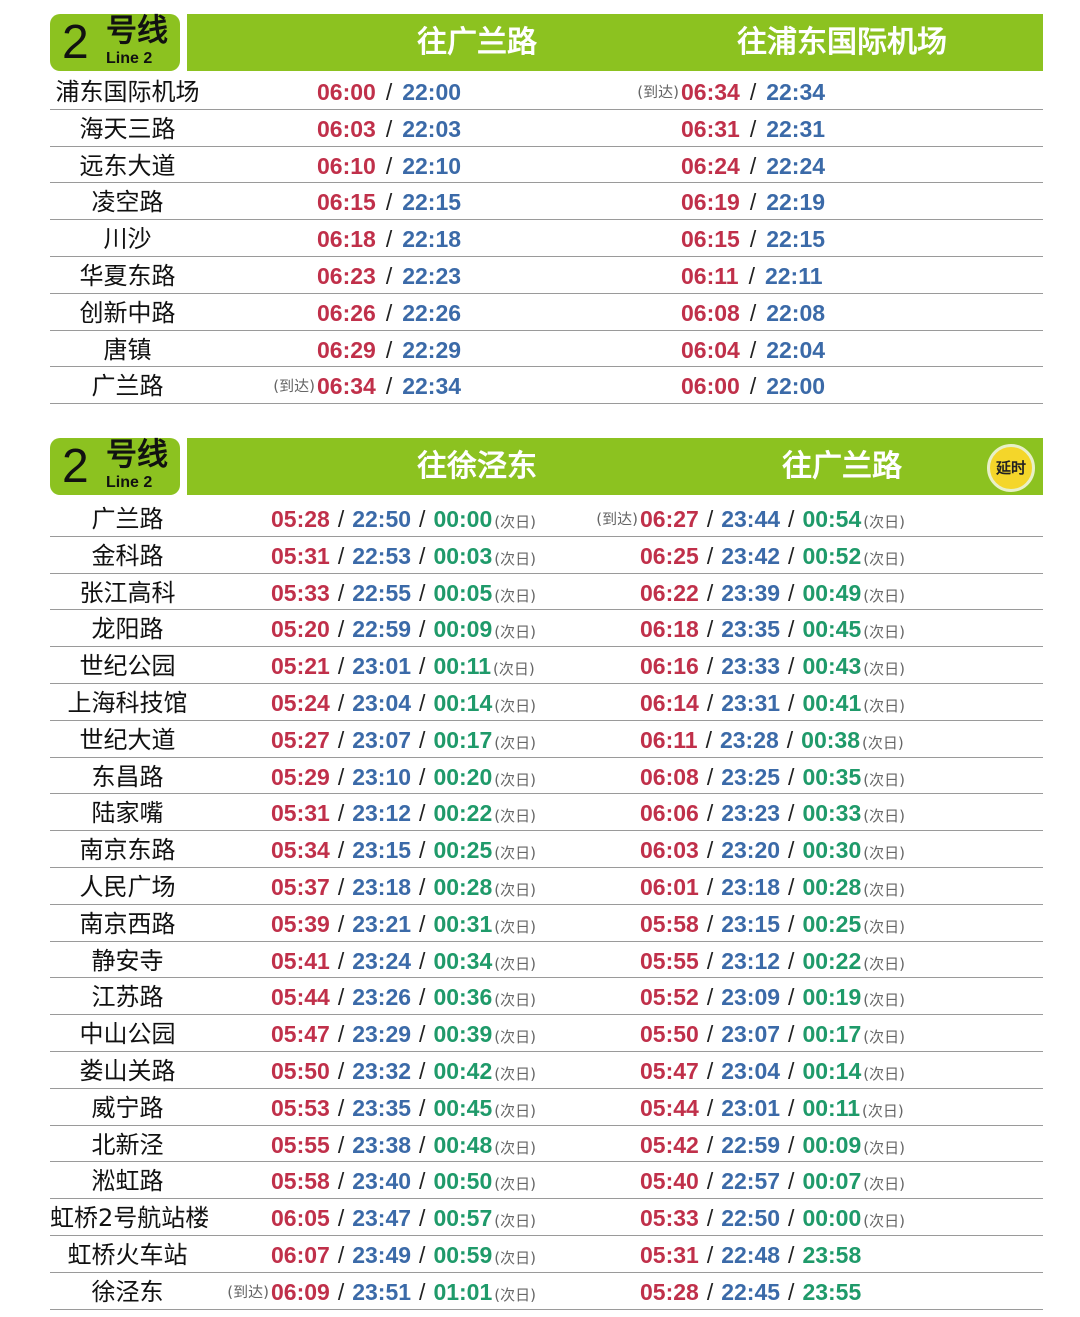 This screenshot has height=1317, width=1080. I want to click on time-cell: 06:03 / 22:03, so click(389, 129).